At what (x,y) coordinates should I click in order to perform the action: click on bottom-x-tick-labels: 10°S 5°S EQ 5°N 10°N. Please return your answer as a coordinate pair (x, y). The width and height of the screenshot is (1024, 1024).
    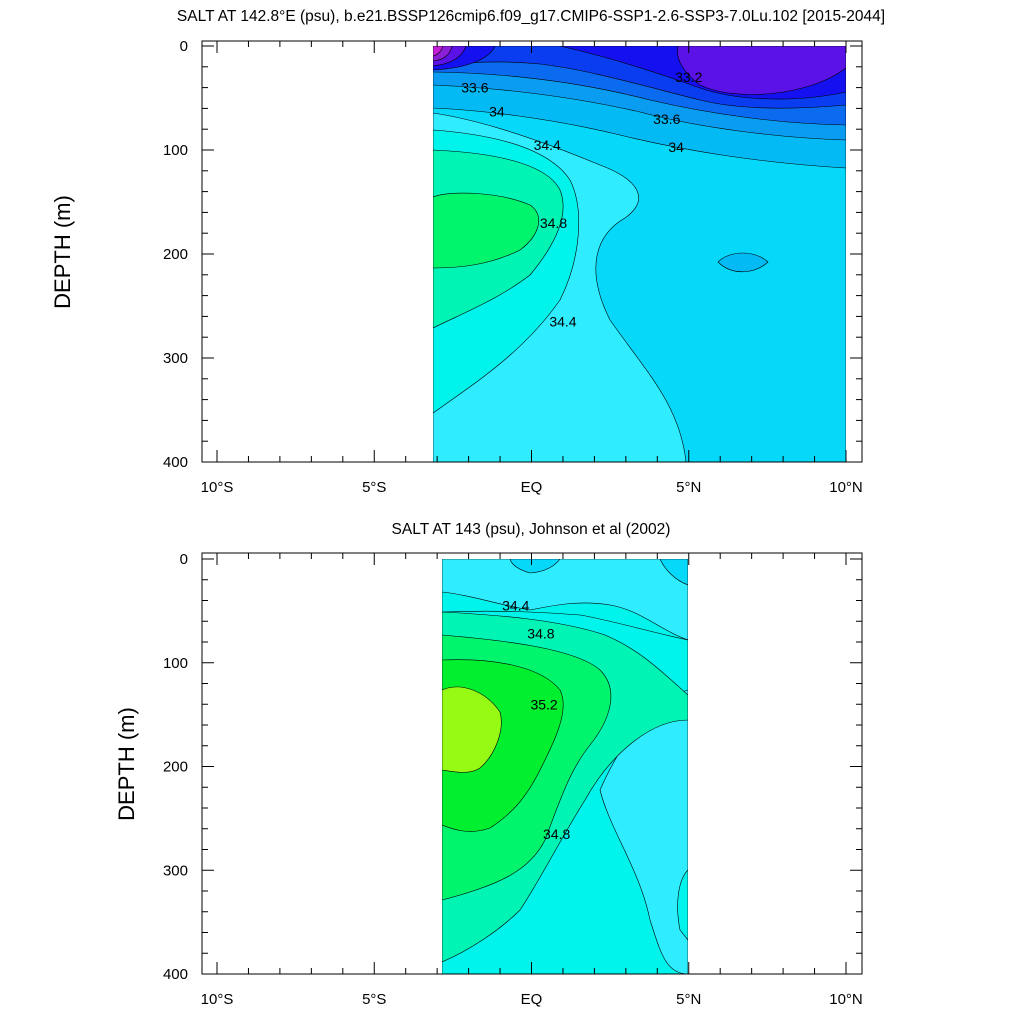
    Looking at the image, I should click on (532, 999).